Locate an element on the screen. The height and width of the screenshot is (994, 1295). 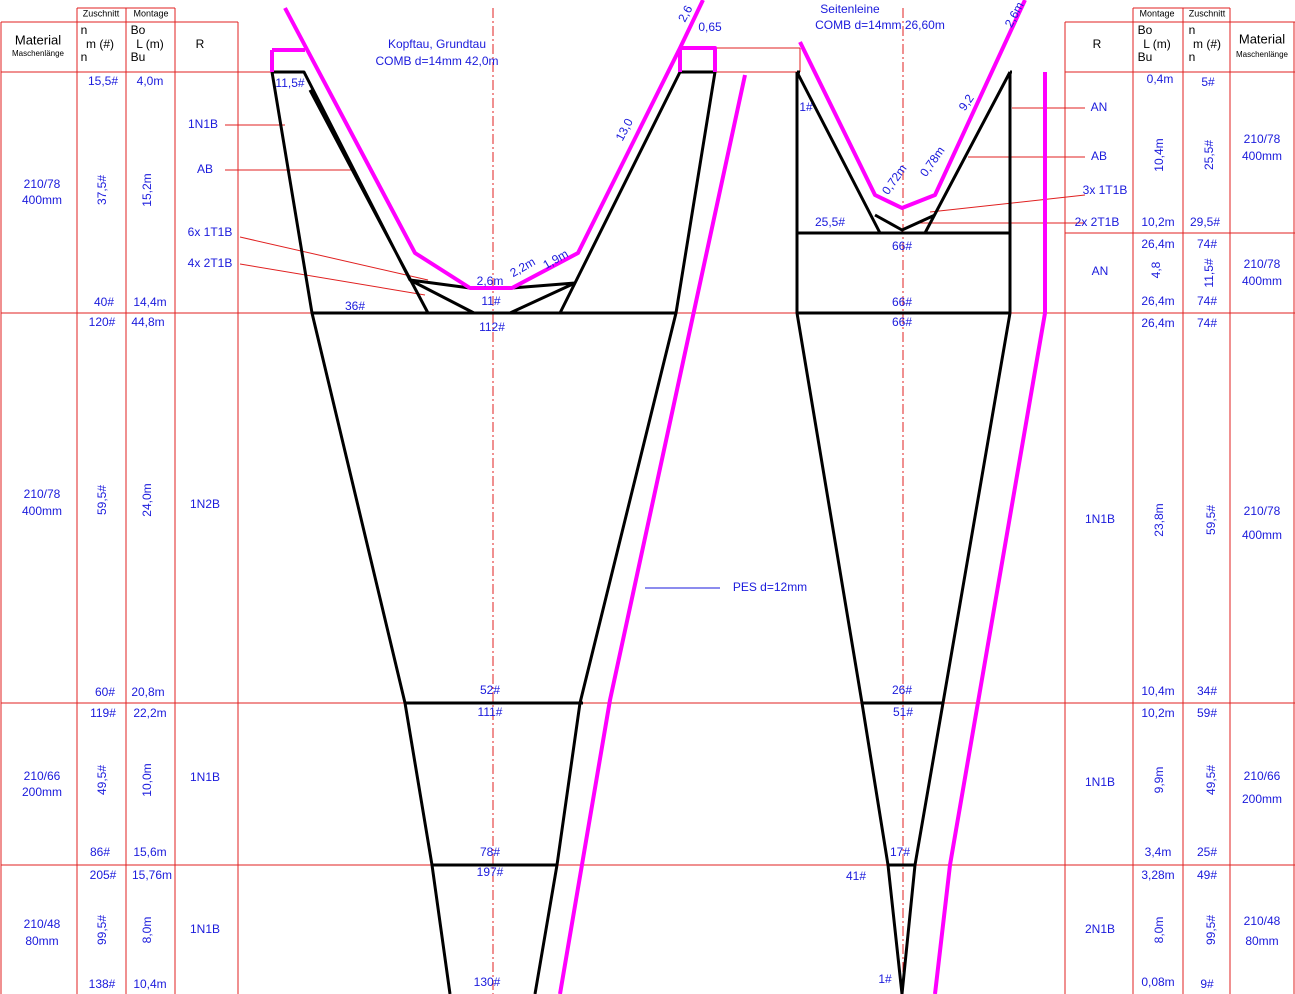
label: 4,8 is located at coordinates (1156, 269).